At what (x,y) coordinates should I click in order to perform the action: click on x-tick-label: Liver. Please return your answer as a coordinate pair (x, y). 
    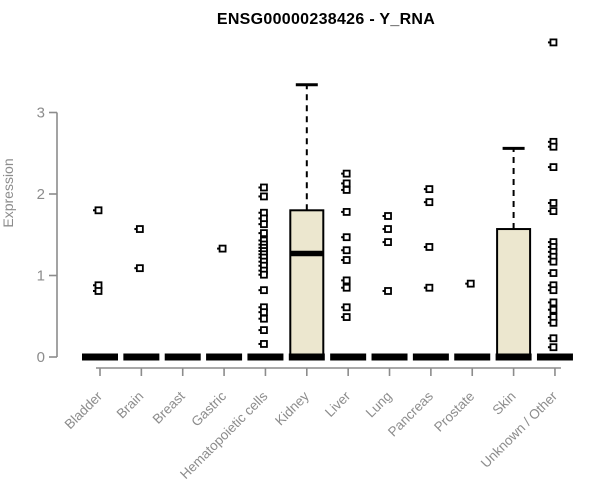
    Looking at the image, I should click on (338, 404).